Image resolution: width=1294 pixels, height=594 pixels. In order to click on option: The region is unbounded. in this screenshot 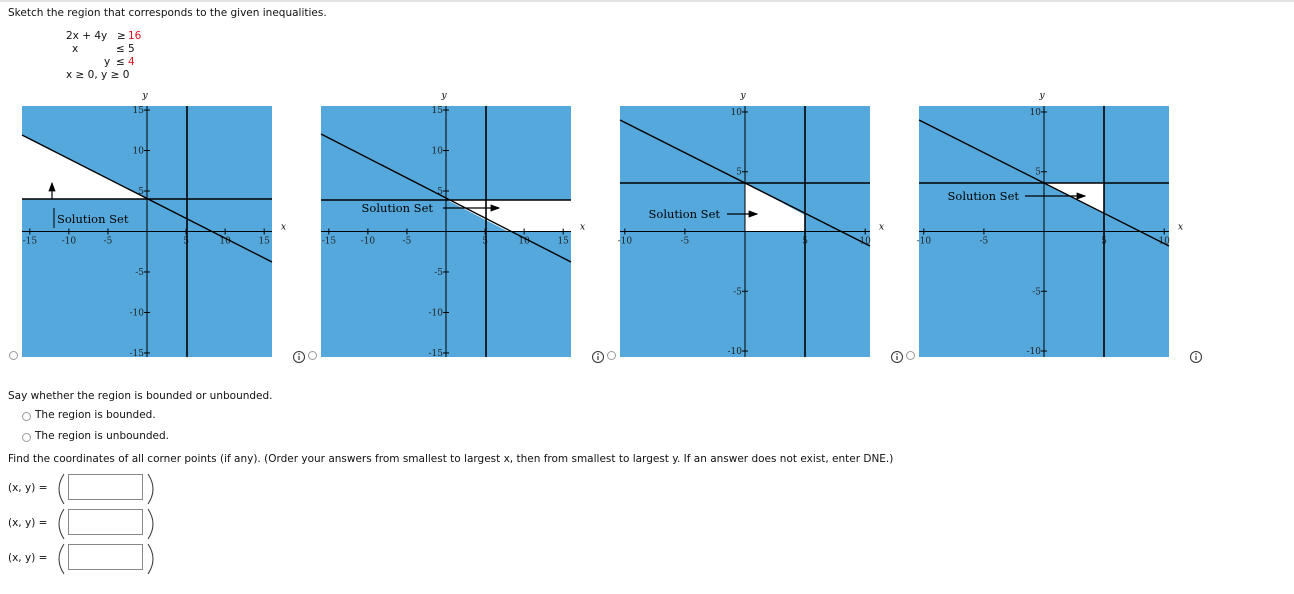, I will do `click(102, 436)`.